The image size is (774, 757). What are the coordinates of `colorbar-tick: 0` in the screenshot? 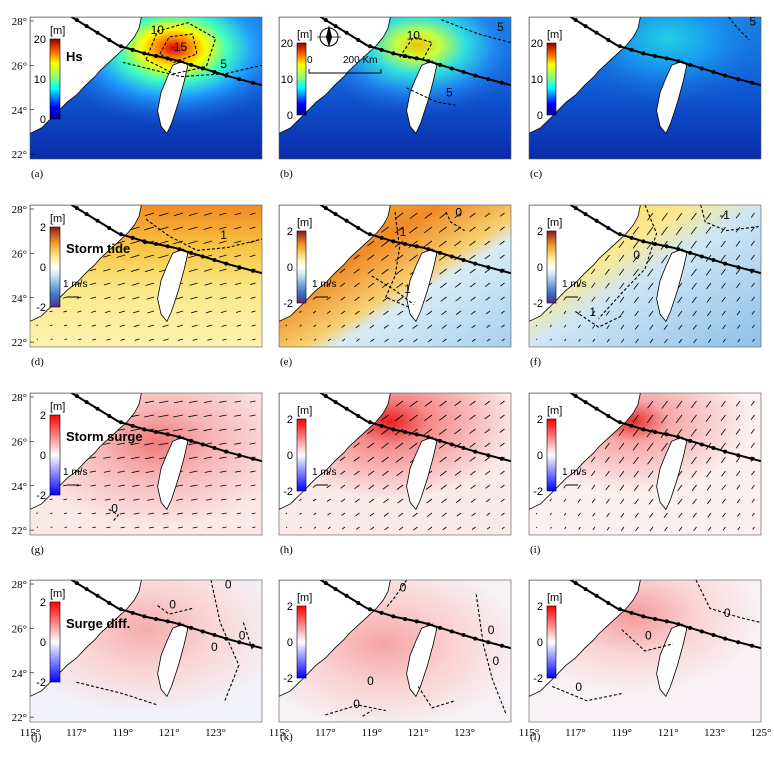 It's located at (540, 268).